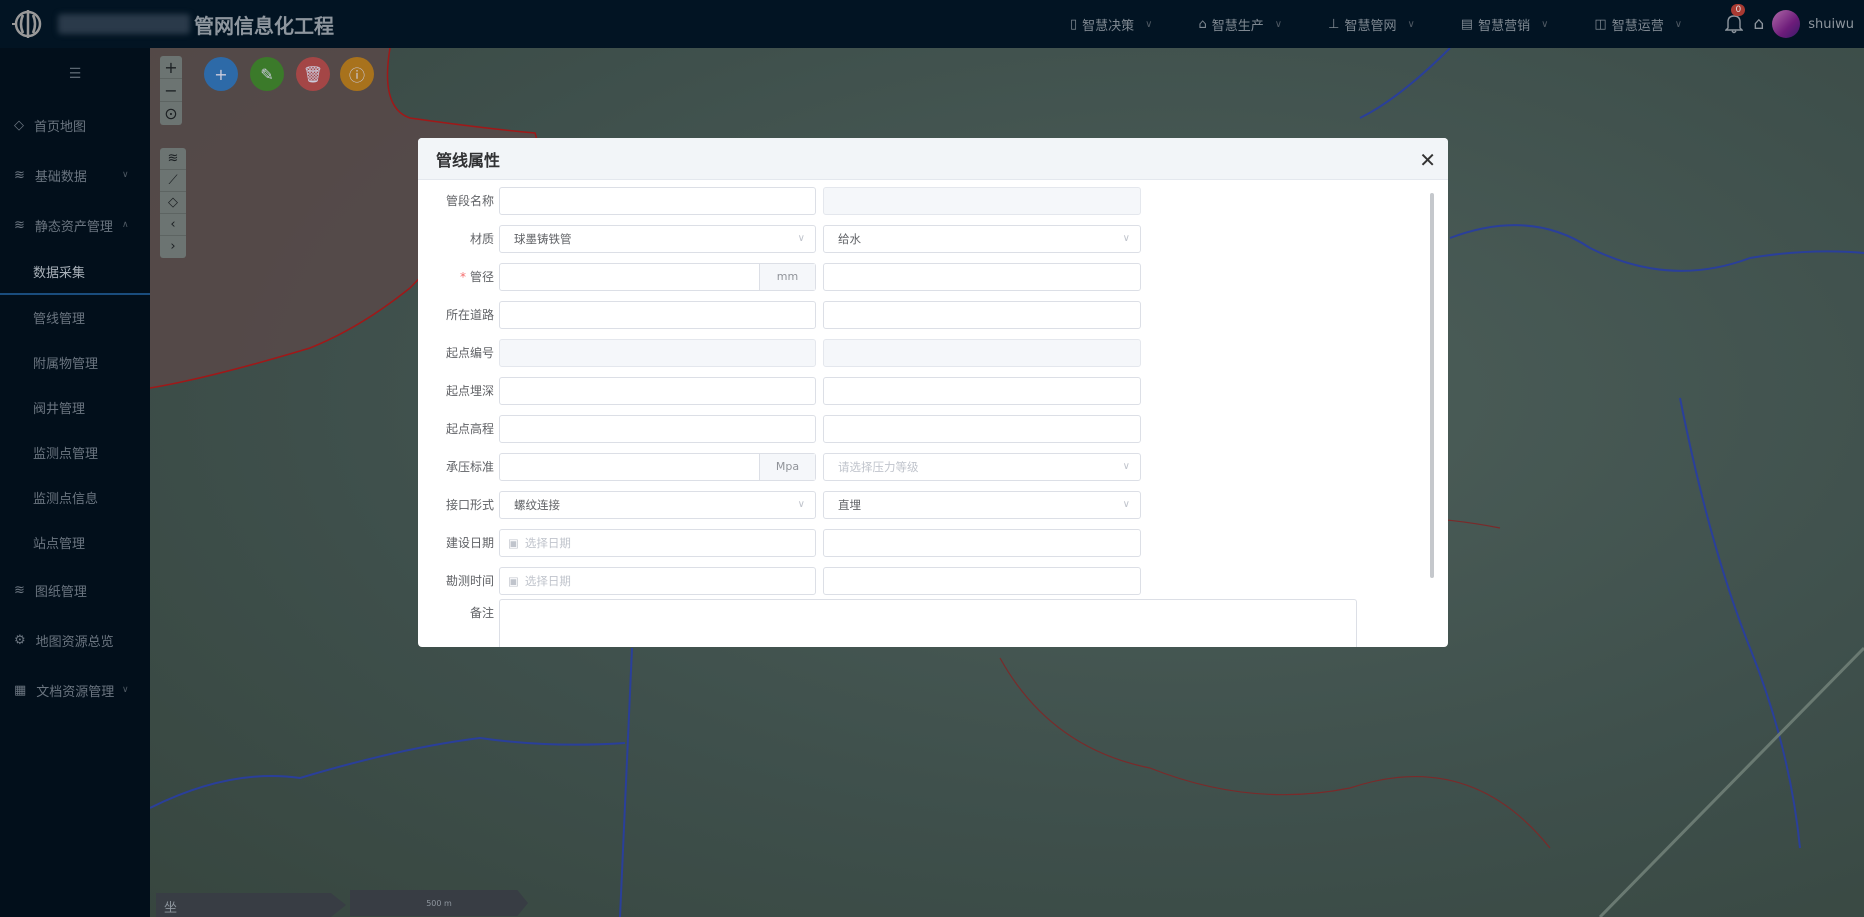 The image size is (1864, 917). Describe the element at coordinates (124, 24) in the screenshot. I see `blurred-org-name` at that location.